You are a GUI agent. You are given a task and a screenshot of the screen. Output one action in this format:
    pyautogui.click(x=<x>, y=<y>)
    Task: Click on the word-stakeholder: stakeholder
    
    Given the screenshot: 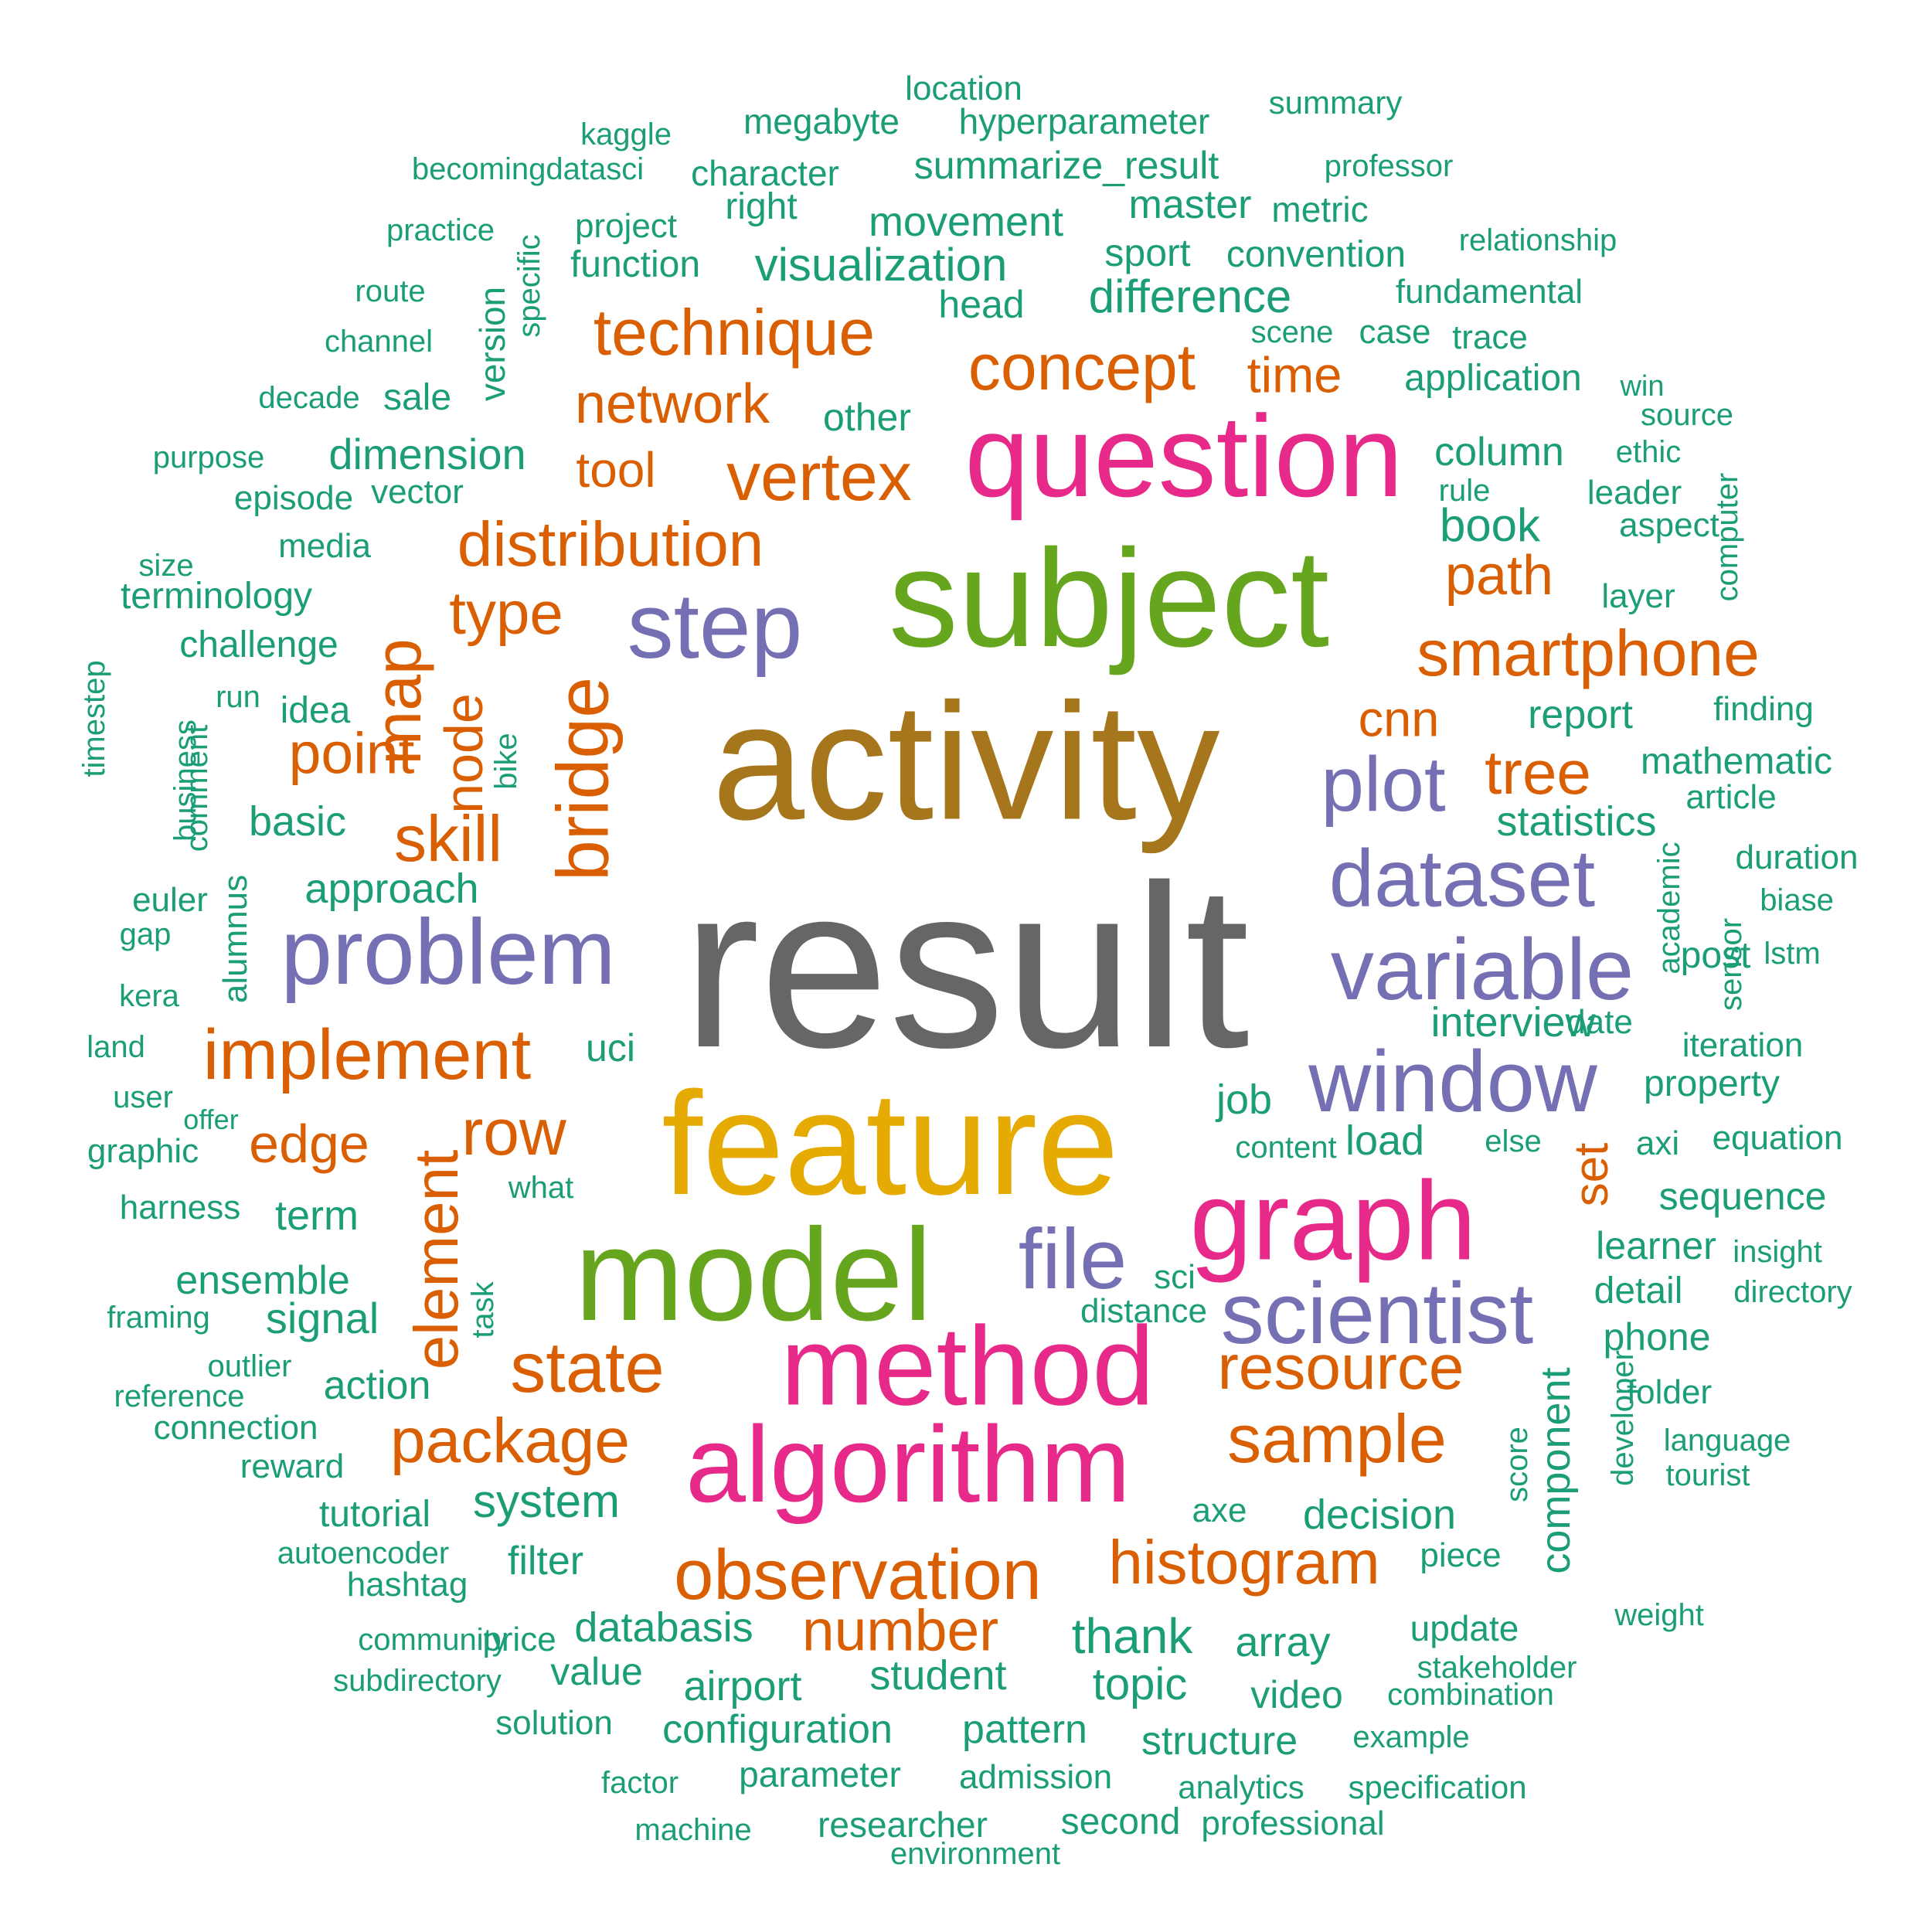 What is the action you would take?
    pyautogui.click(x=1497, y=1668)
    